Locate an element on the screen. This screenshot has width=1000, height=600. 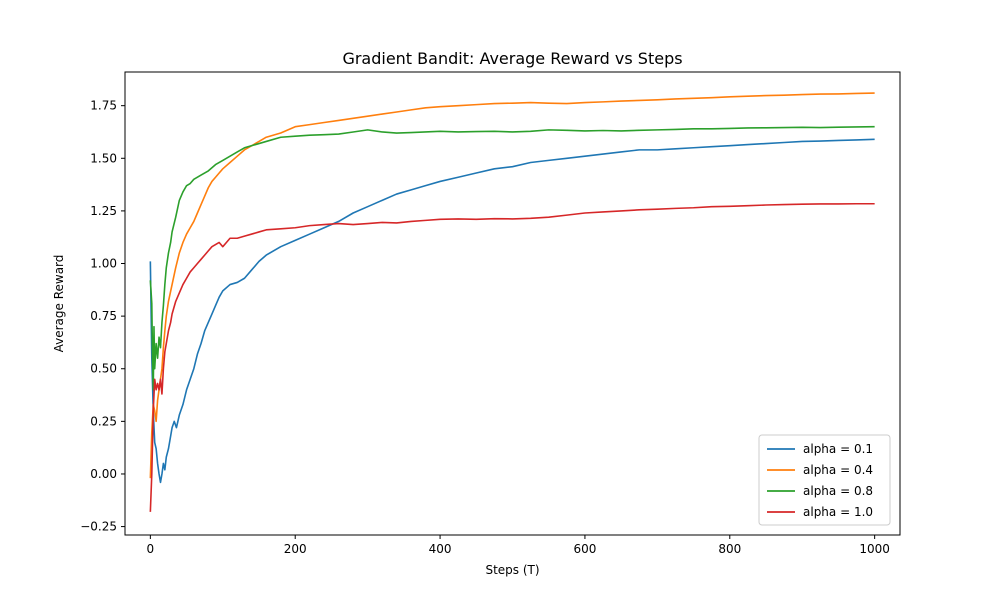
chart-title: Gradient Bandit: Average Reward vs Steps is located at coordinates (512, 58).